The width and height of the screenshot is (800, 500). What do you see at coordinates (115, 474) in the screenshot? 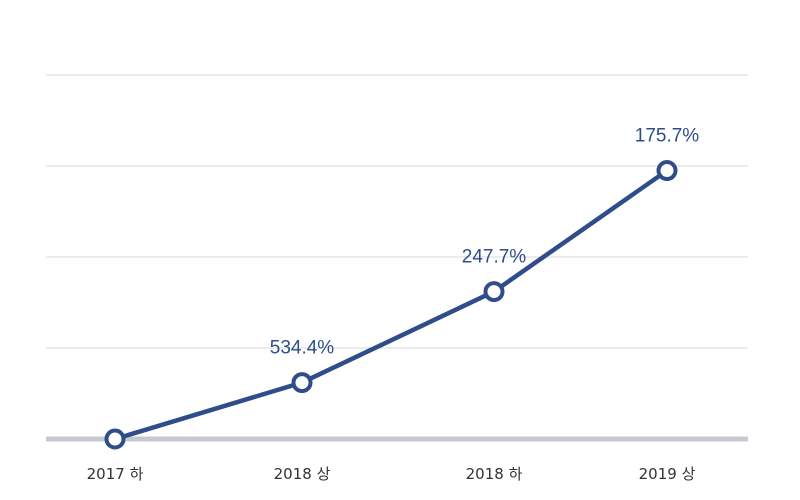
I see `x-tick-label-1: 2017 하` at bounding box center [115, 474].